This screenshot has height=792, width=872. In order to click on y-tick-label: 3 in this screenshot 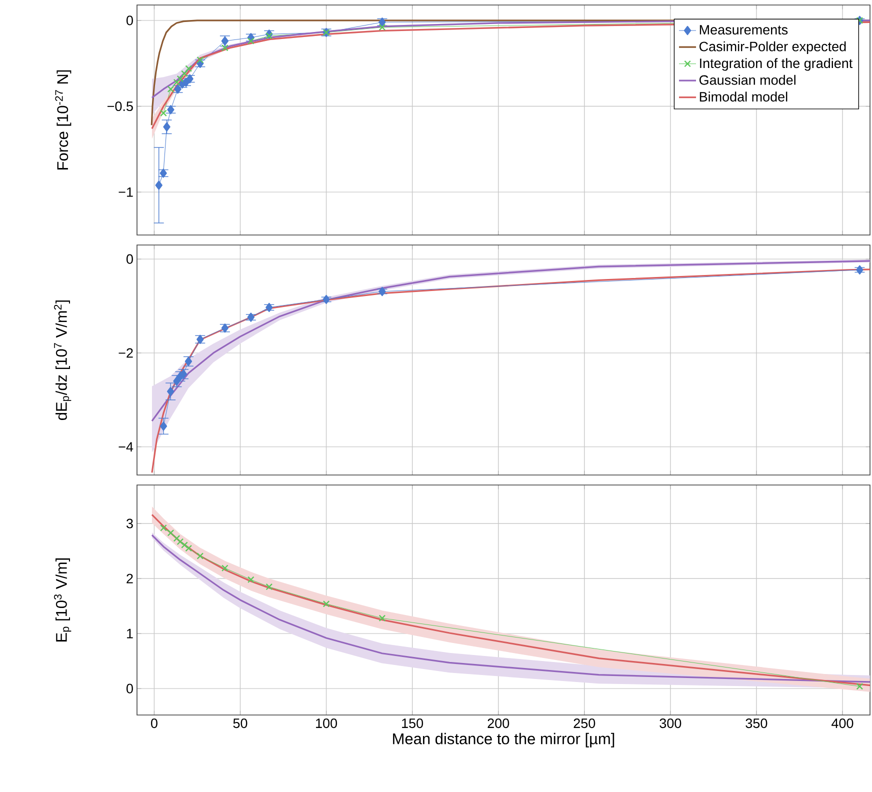, I will do `click(129, 523)`.